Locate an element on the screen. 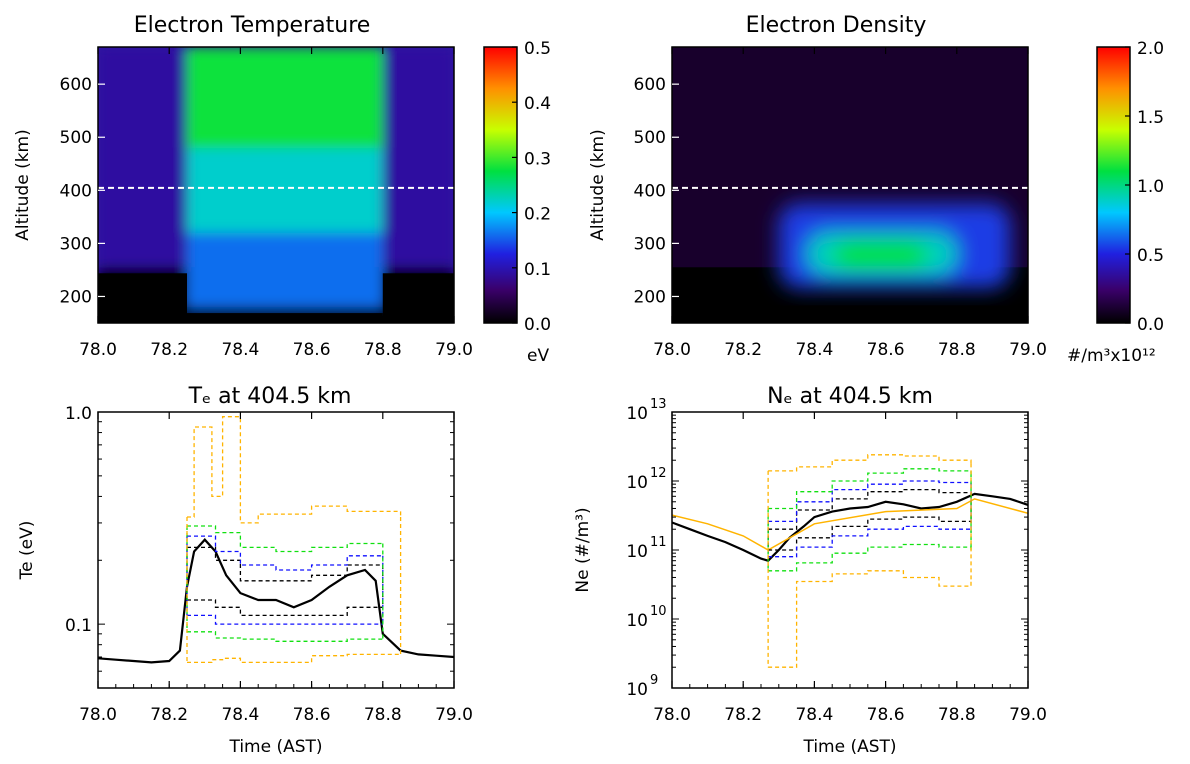 Image resolution: width=1190 pixels, height=764 pixels. ne-colorbar-unit: #/m³x10¹² is located at coordinates (1111, 356).